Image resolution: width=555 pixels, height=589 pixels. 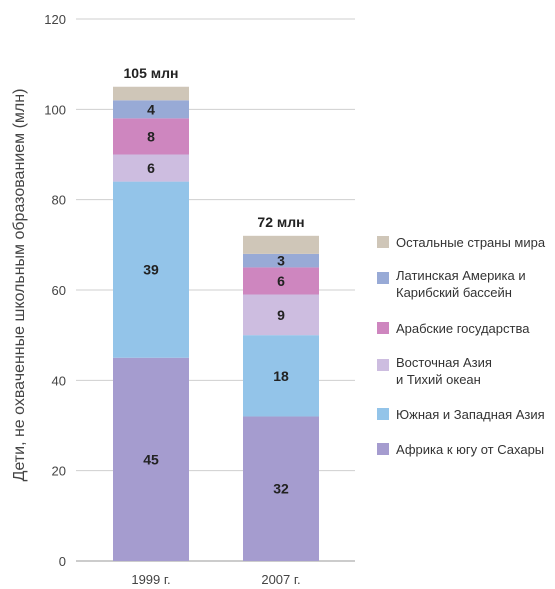 I want to click on y-tick-label: 60, so click(x=59, y=290).